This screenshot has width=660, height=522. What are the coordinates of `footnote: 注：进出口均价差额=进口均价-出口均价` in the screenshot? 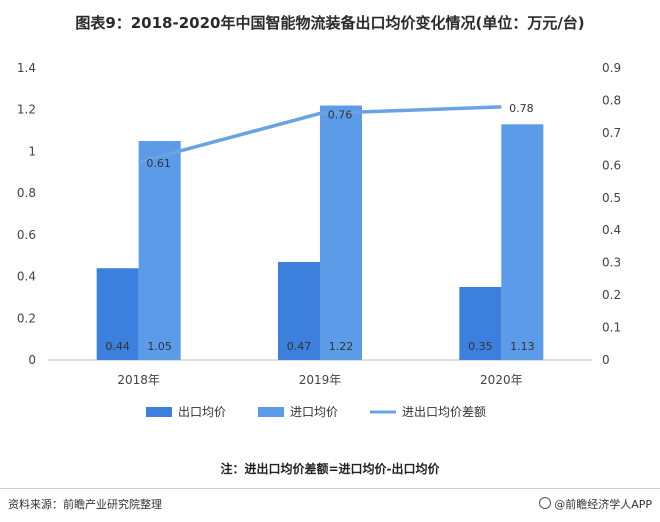 It's located at (330, 469).